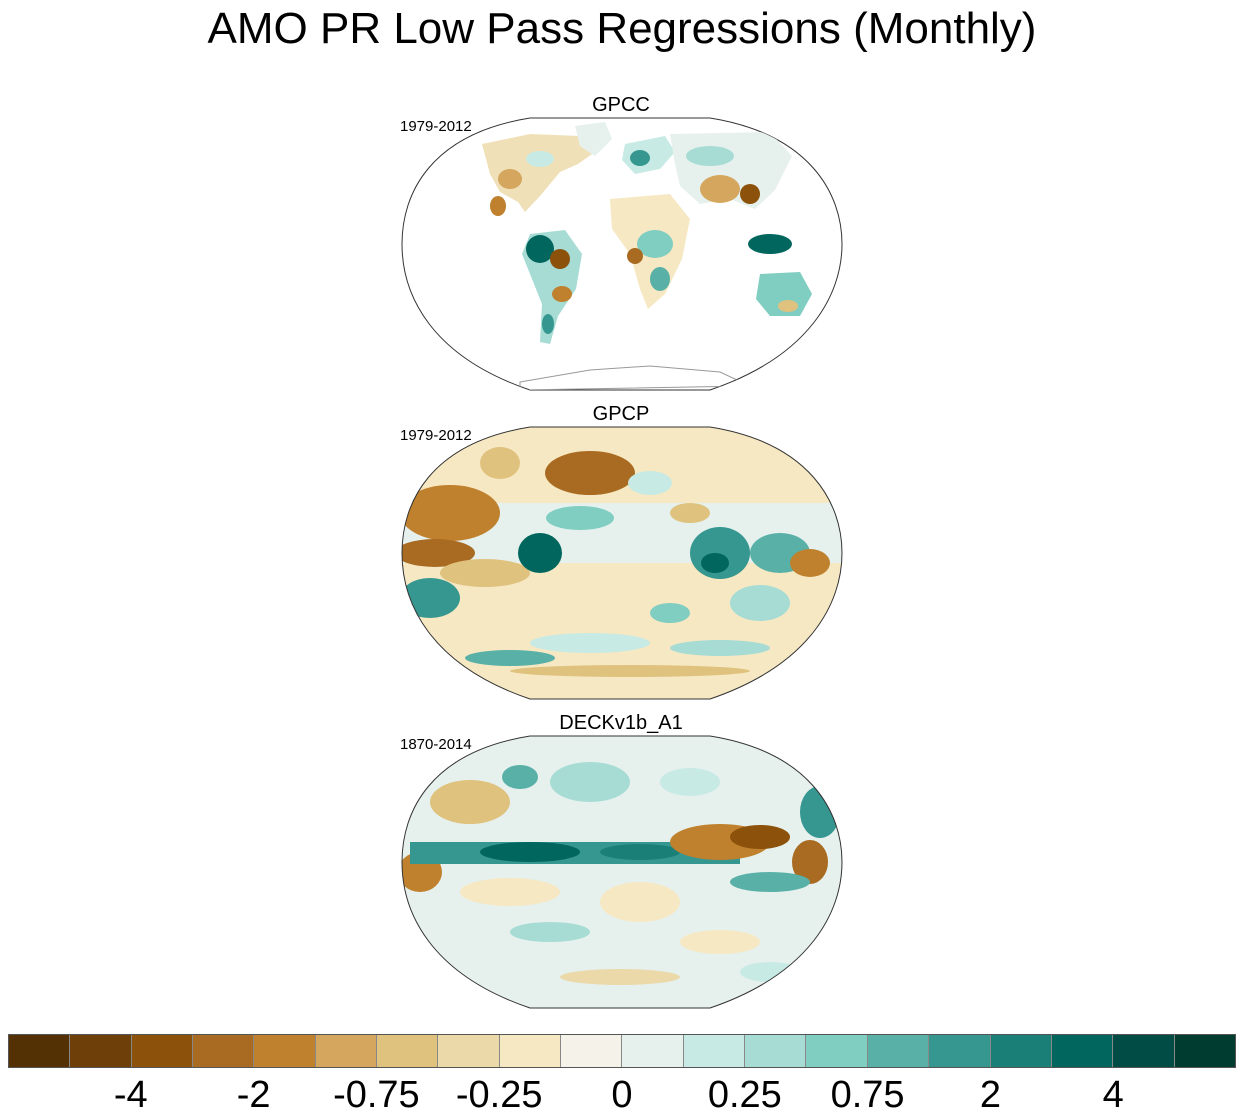 Image resolution: width=1244 pixels, height=1117 pixels. Describe the element at coordinates (744, 1095) in the screenshot. I see `colorbar-tick-label: 0.25` at that location.